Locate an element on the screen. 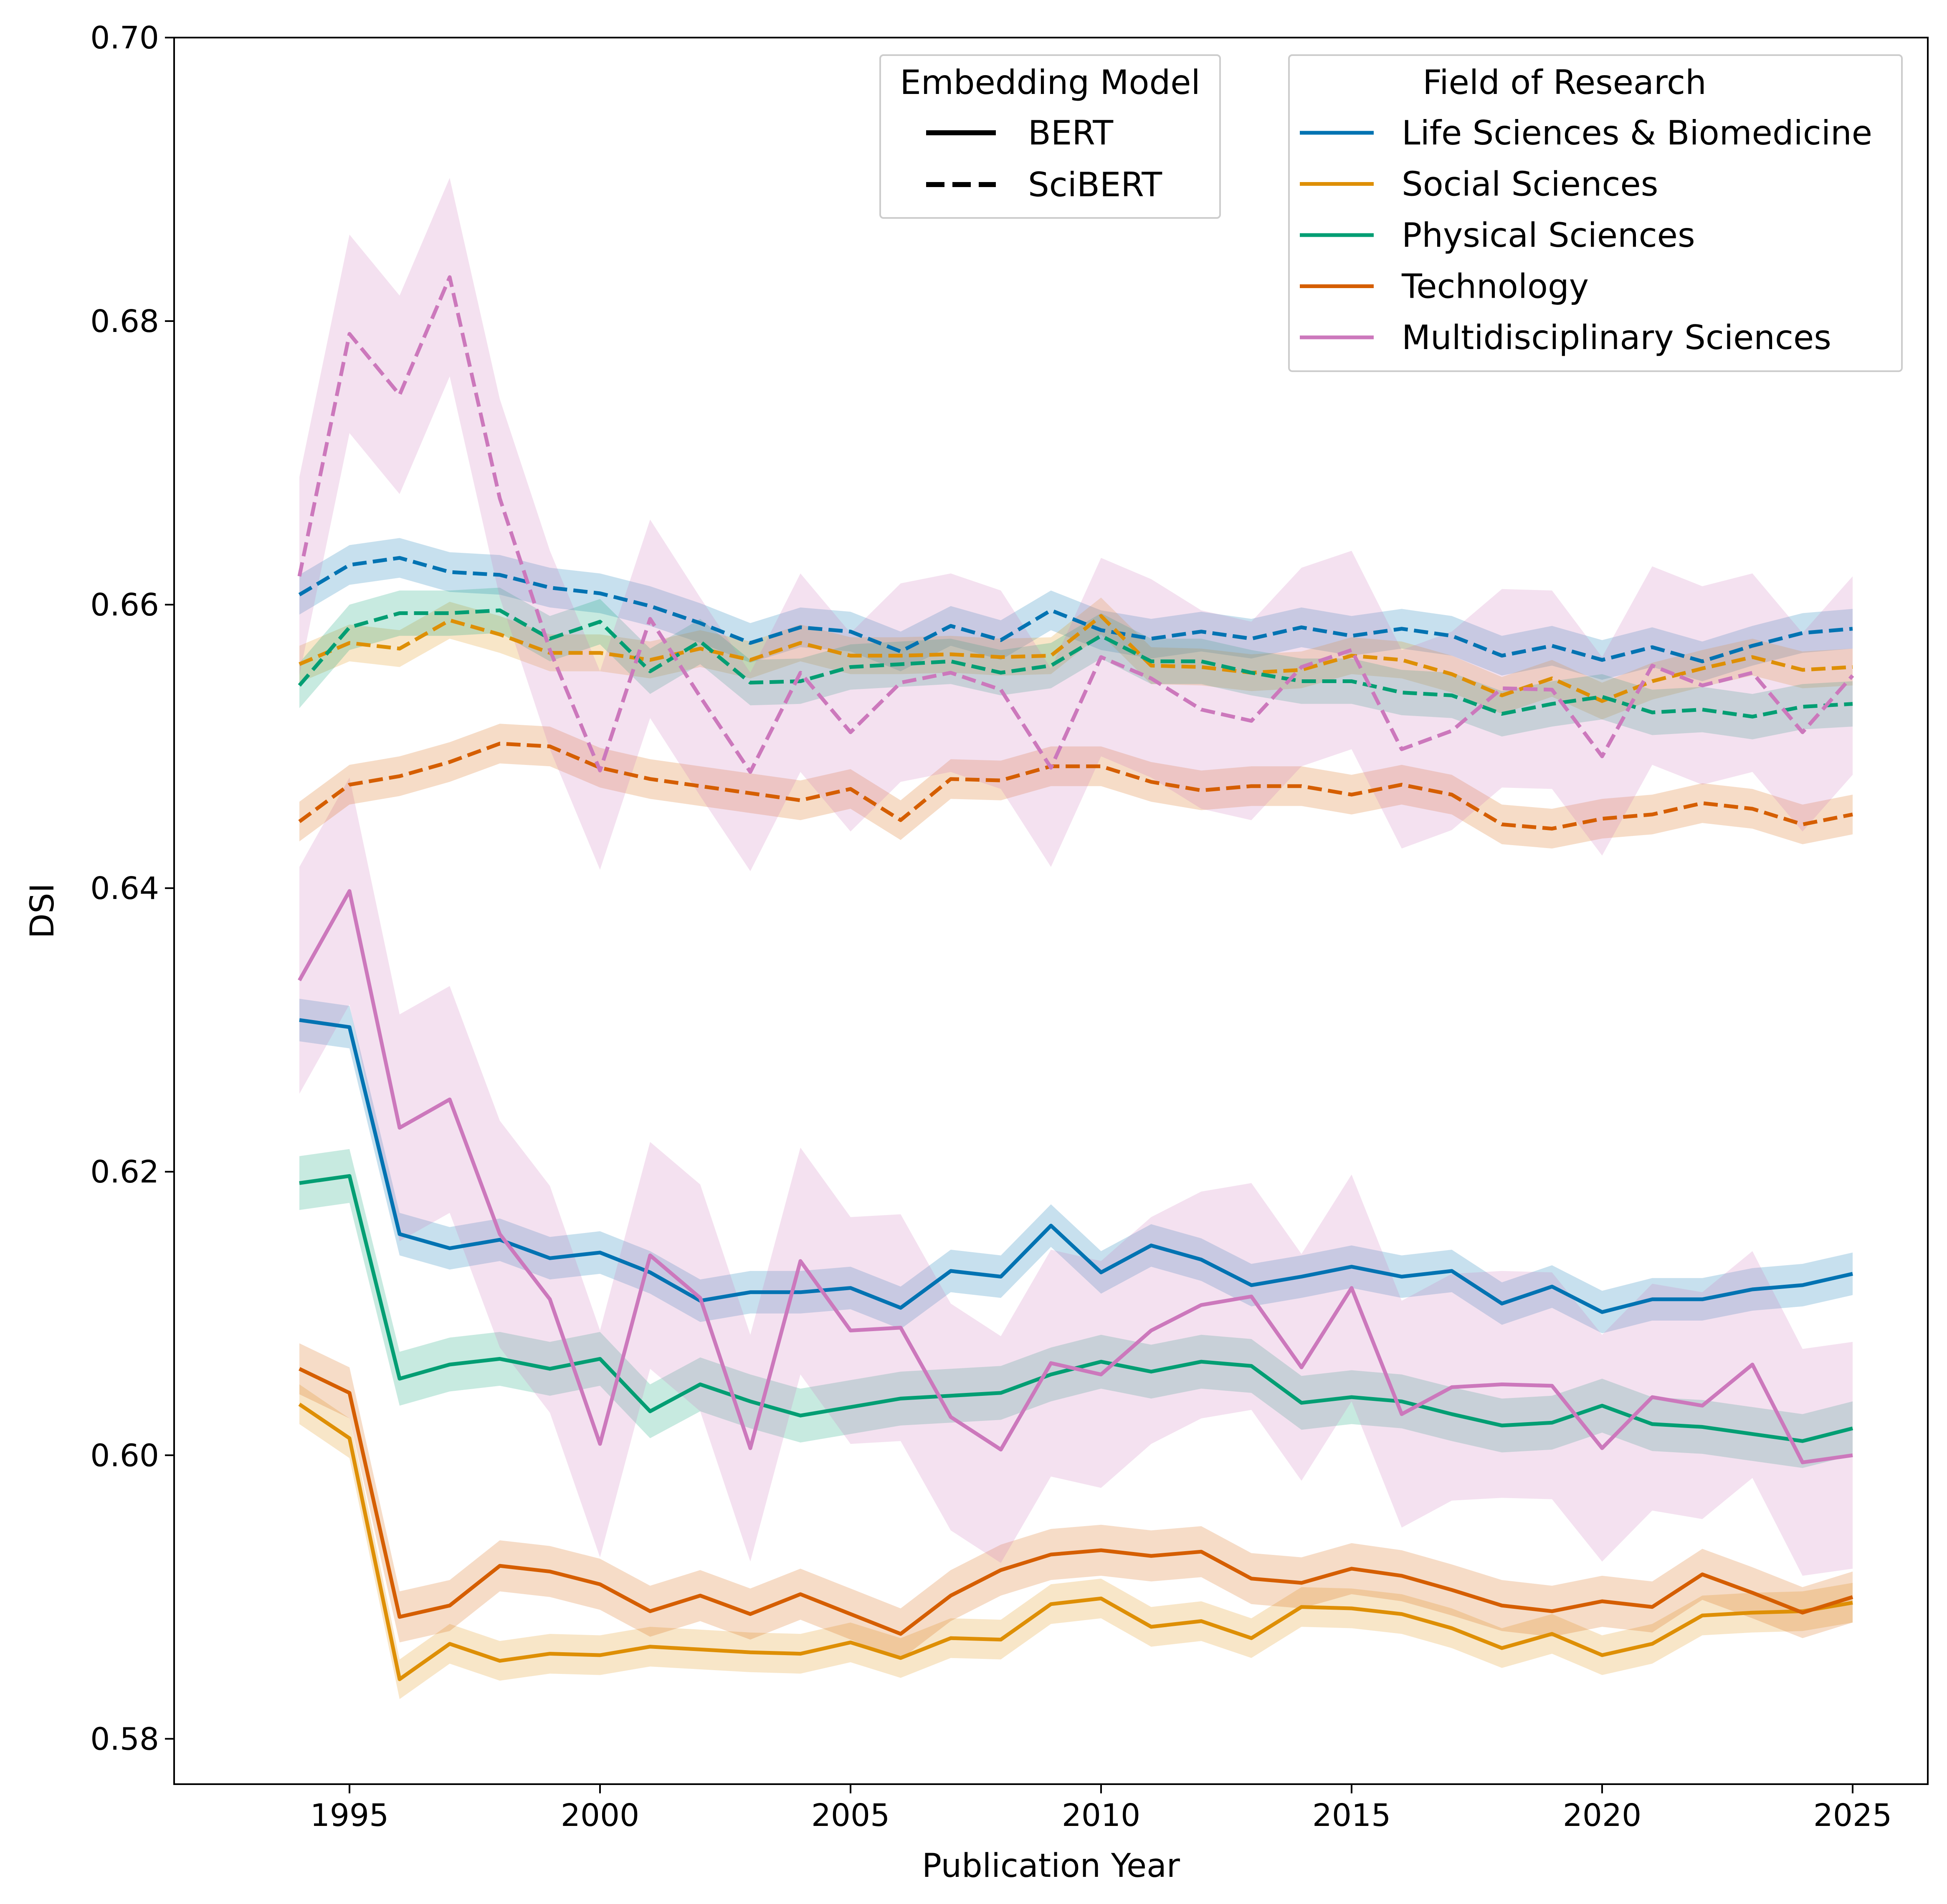  x-tick-label: 2000 is located at coordinates (600, 1815).